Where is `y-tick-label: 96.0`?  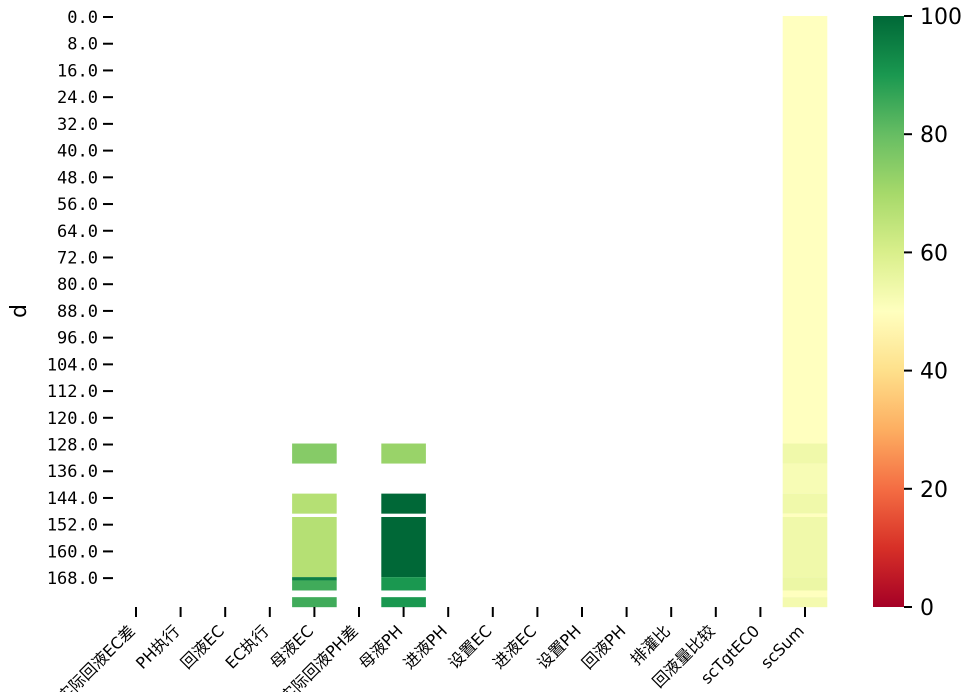 y-tick-label: 96.0 is located at coordinates (77, 339).